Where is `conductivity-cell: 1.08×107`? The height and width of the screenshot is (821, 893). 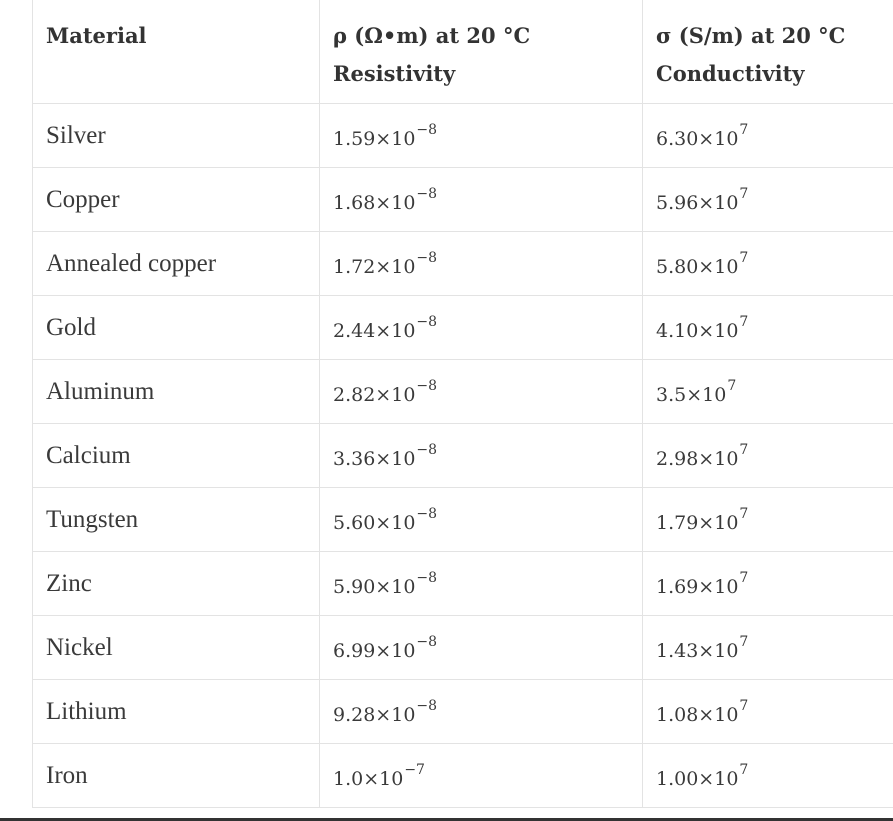 conductivity-cell: 1.08×107 is located at coordinates (767, 711).